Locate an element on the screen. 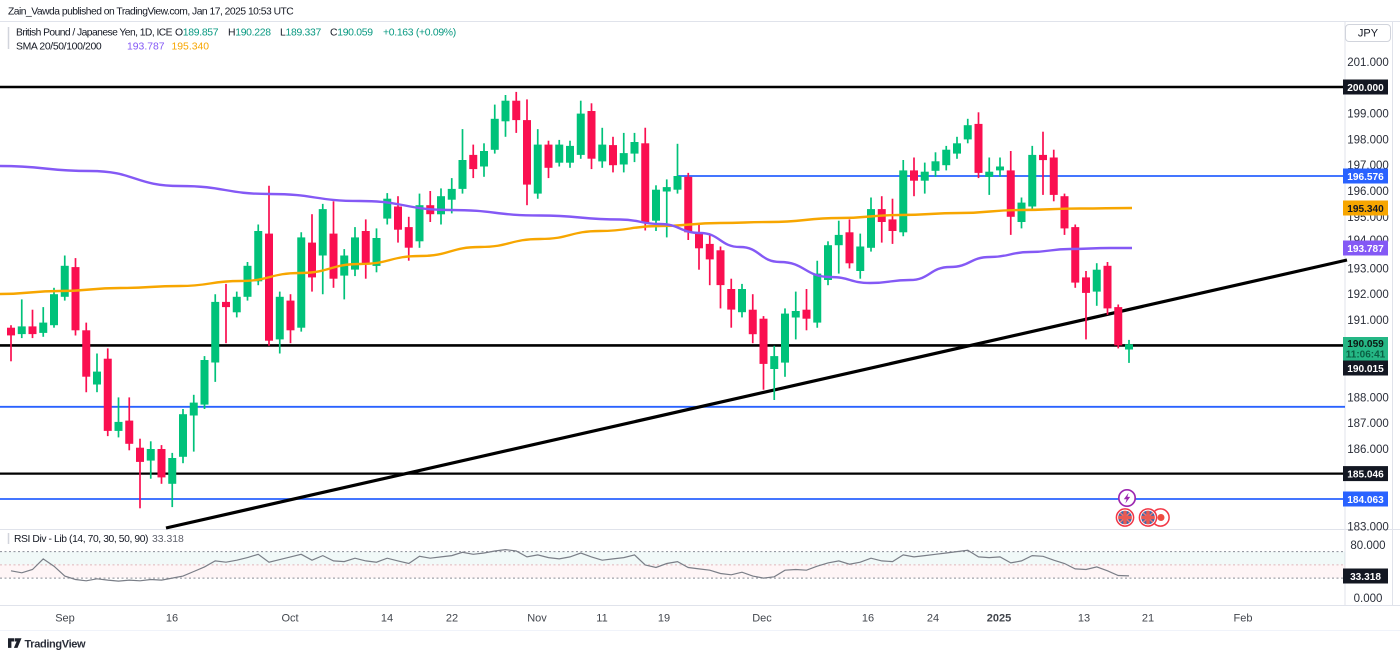  svg-text: 196.576 is located at coordinates (1365, 177).